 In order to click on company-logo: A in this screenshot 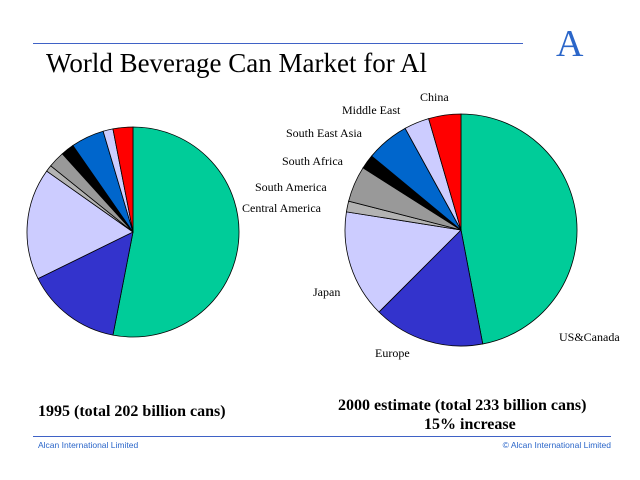, I will do `click(570, 44)`.